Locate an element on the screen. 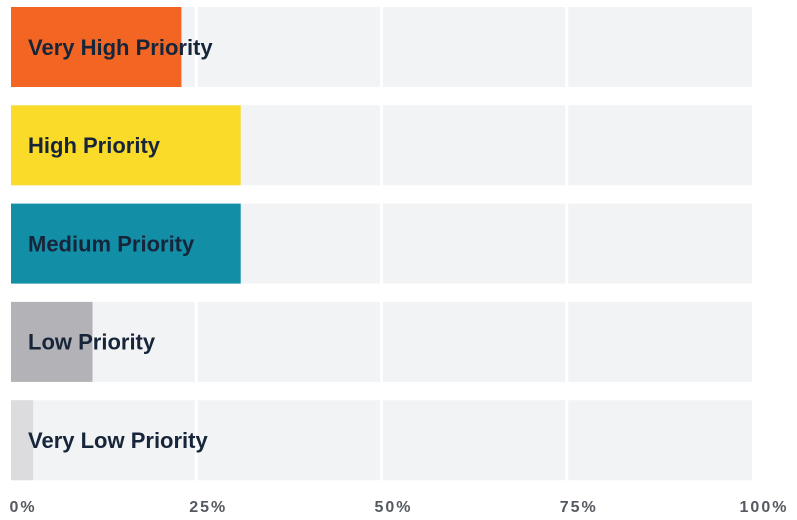 The height and width of the screenshot is (520, 797). x-tick-label: 100% is located at coordinates (764, 507).